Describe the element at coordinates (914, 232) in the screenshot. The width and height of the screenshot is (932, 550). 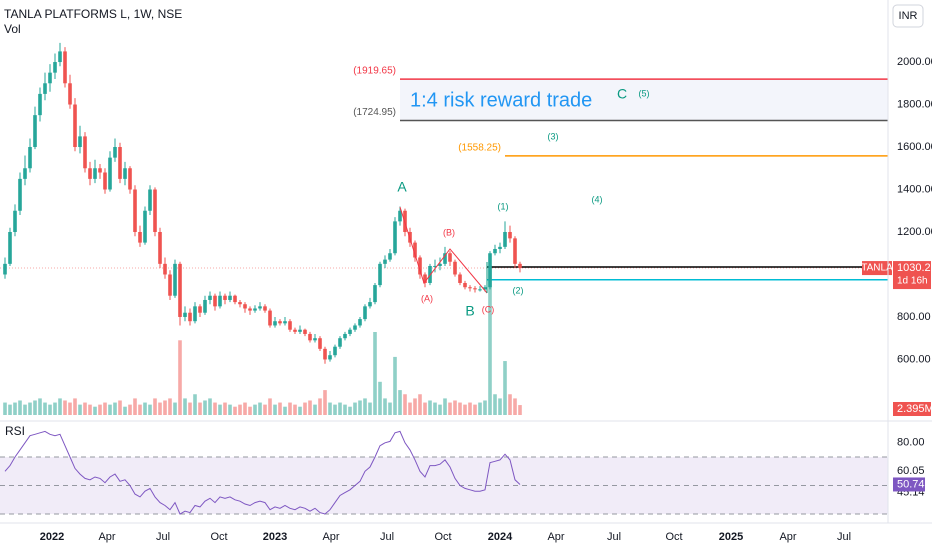
I see `y-tick-label: 1200.00` at that location.